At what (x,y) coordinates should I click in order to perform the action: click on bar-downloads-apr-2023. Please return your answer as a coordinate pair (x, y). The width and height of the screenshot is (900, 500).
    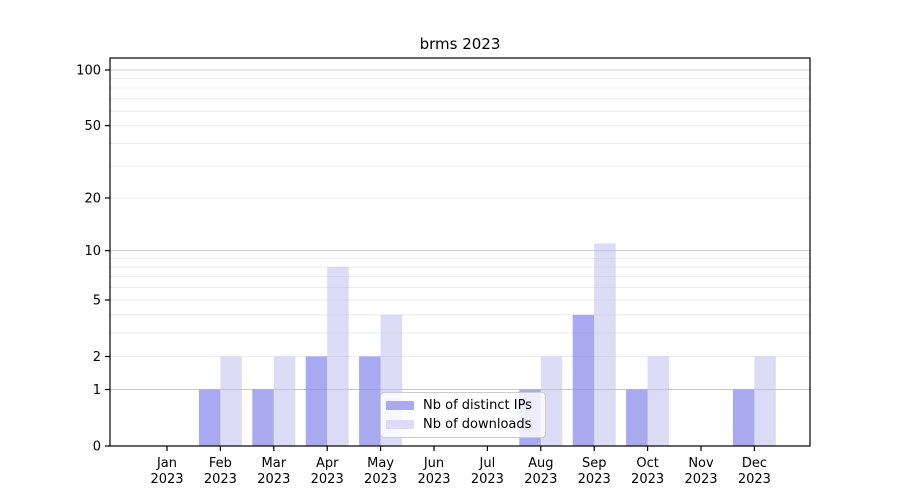
    Looking at the image, I should click on (338, 356).